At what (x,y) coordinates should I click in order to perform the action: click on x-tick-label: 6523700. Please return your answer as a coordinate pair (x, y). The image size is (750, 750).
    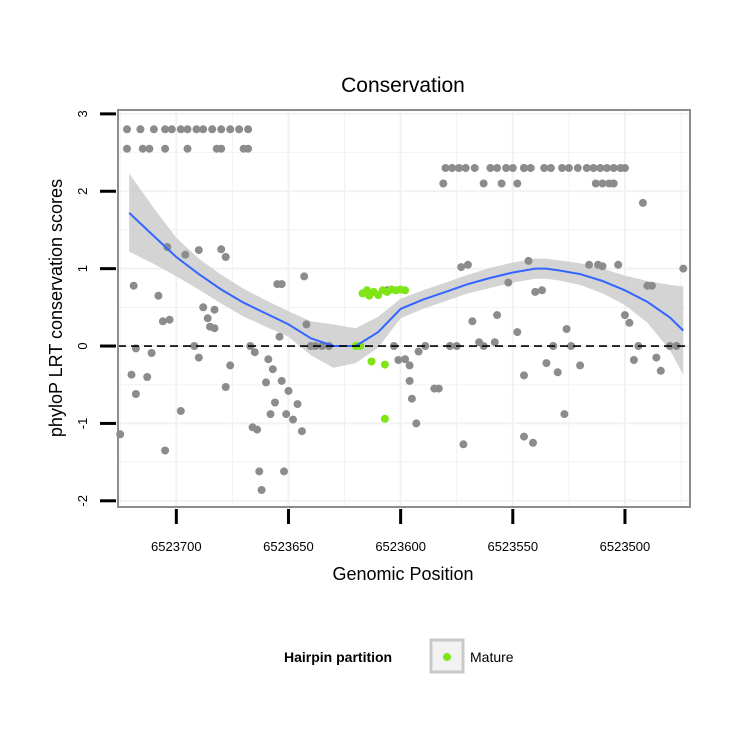
    Looking at the image, I should click on (176, 546).